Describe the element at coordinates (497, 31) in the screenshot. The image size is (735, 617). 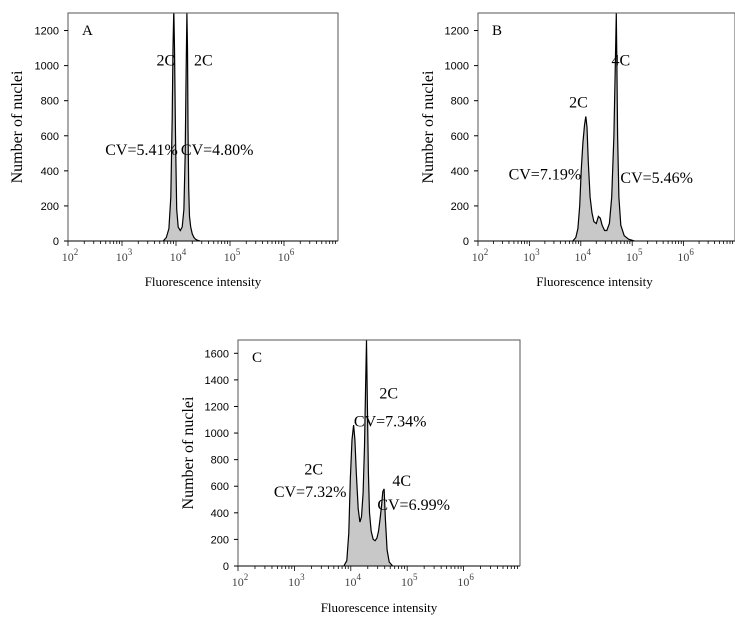
I see `panel-letter: B` at that location.